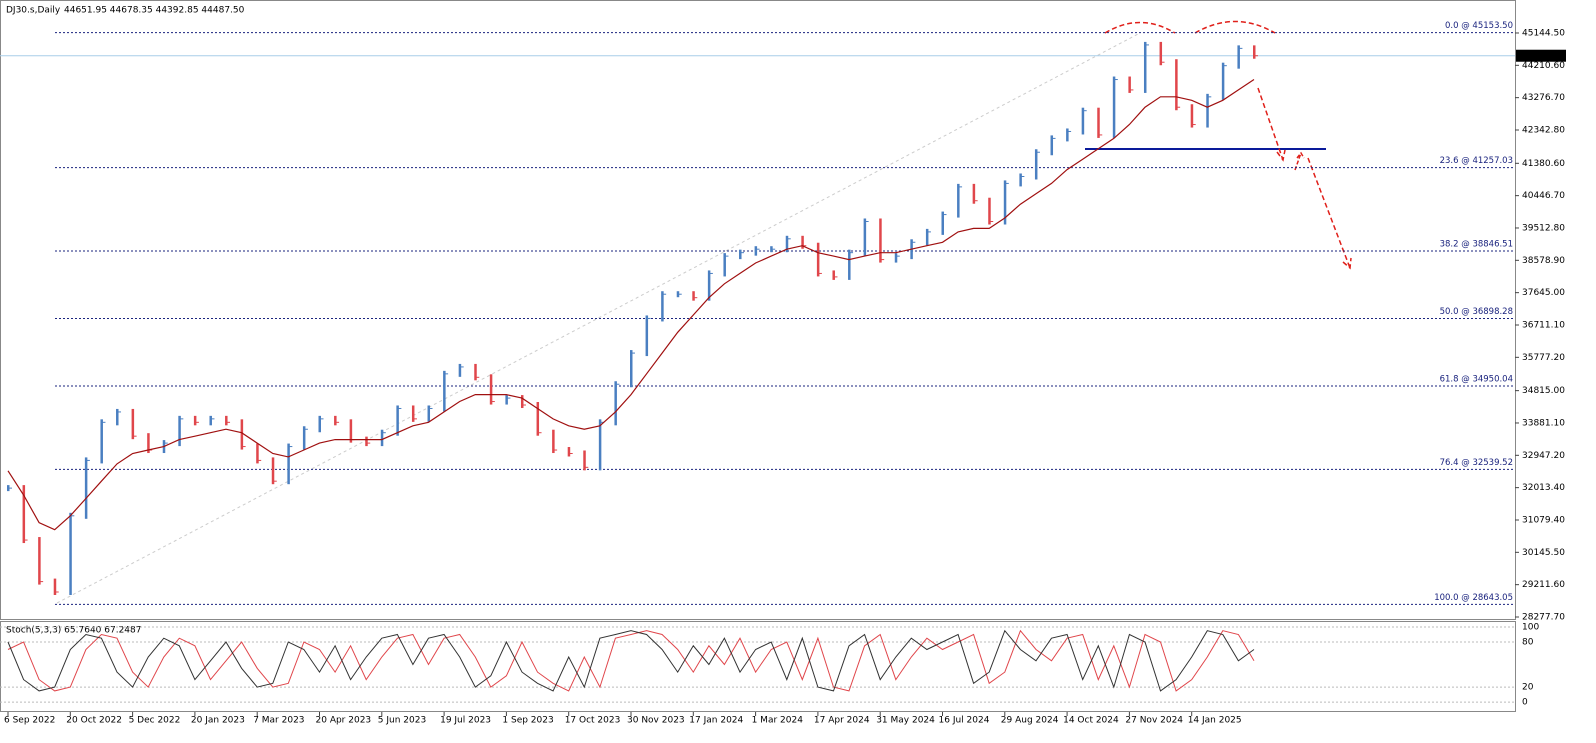  Describe the element at coordinates (1473, 598) in the screenshot. I see `fib-label: 100.0 @ 28643.05` at that location.